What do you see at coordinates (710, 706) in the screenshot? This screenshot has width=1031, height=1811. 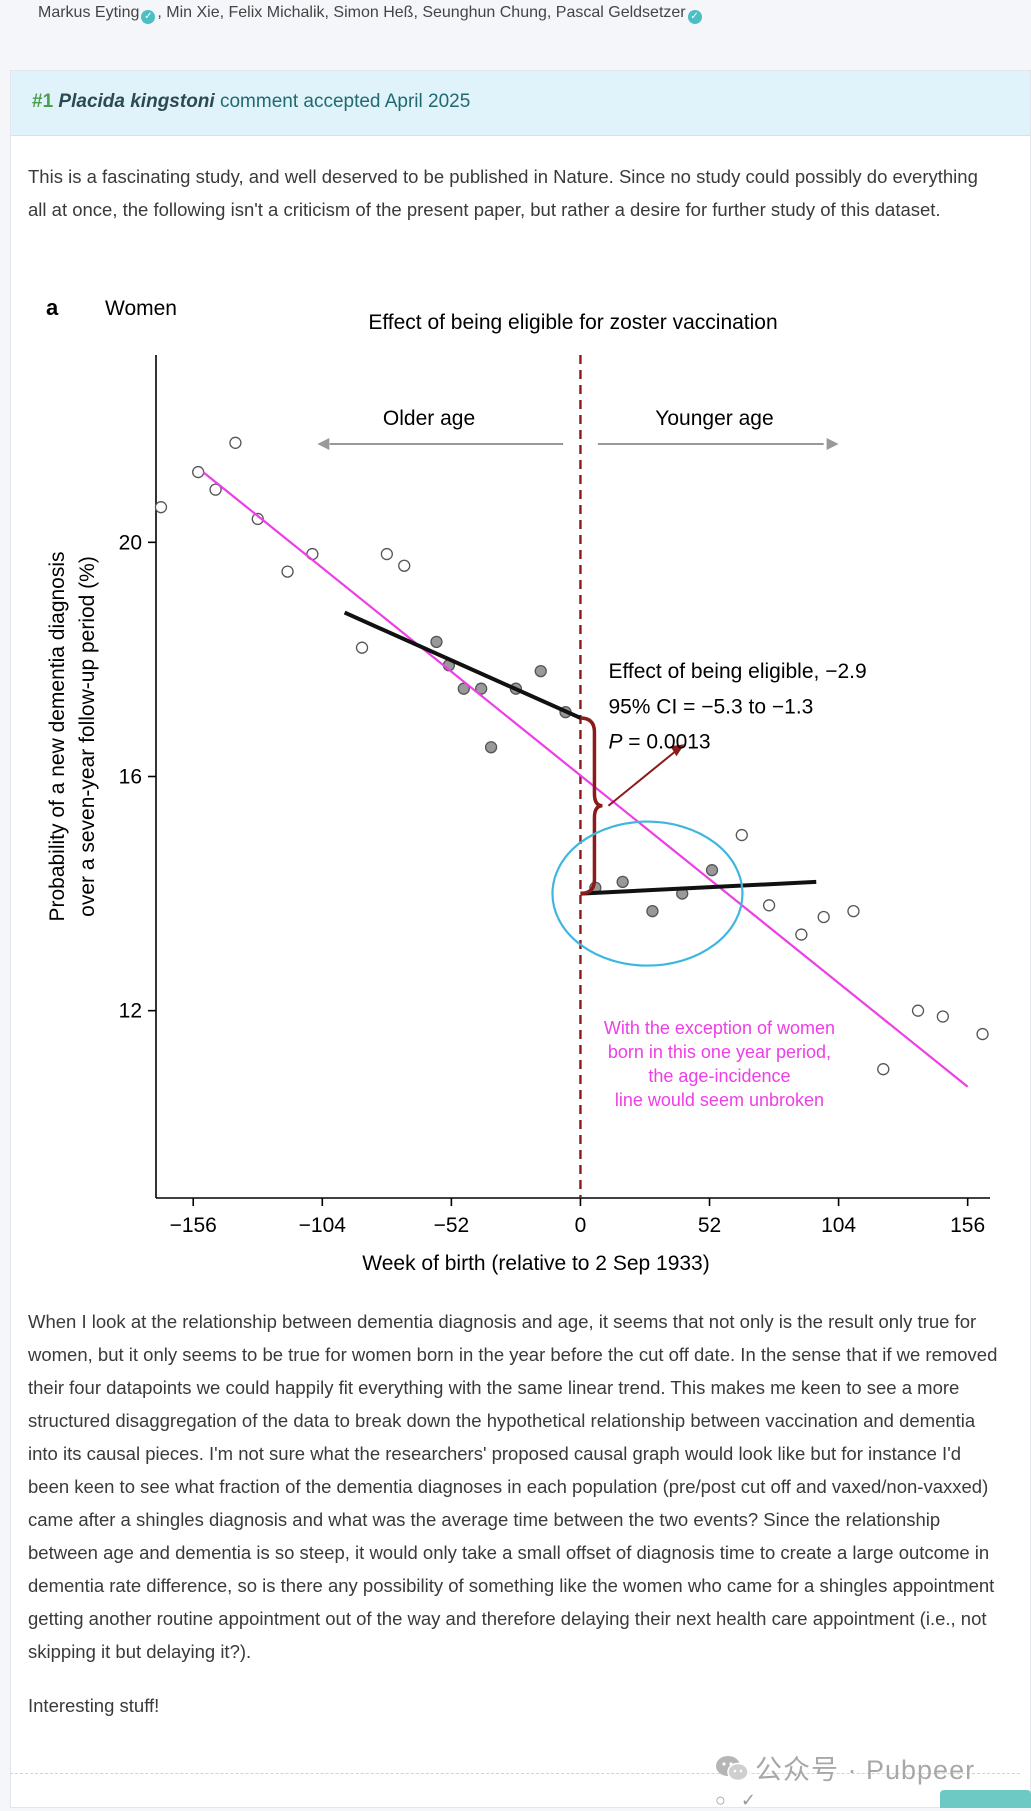 I see `annotation-ci: 95% CI = −5.3 to −1.3` at bounding box center [710, 706].